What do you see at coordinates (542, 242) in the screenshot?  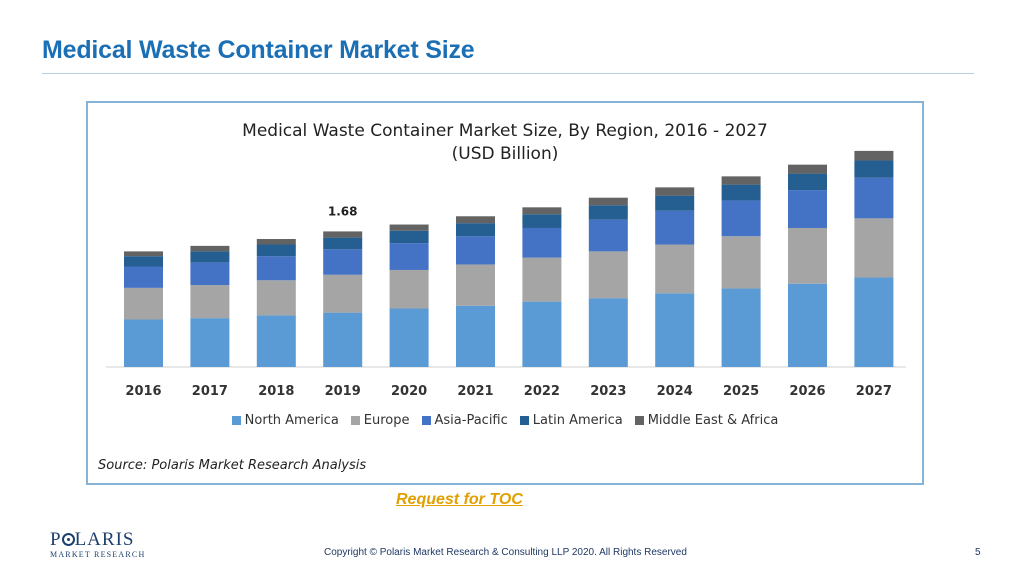 I see `bar-2022-asia-pacific` at bounding box center [542, 242].